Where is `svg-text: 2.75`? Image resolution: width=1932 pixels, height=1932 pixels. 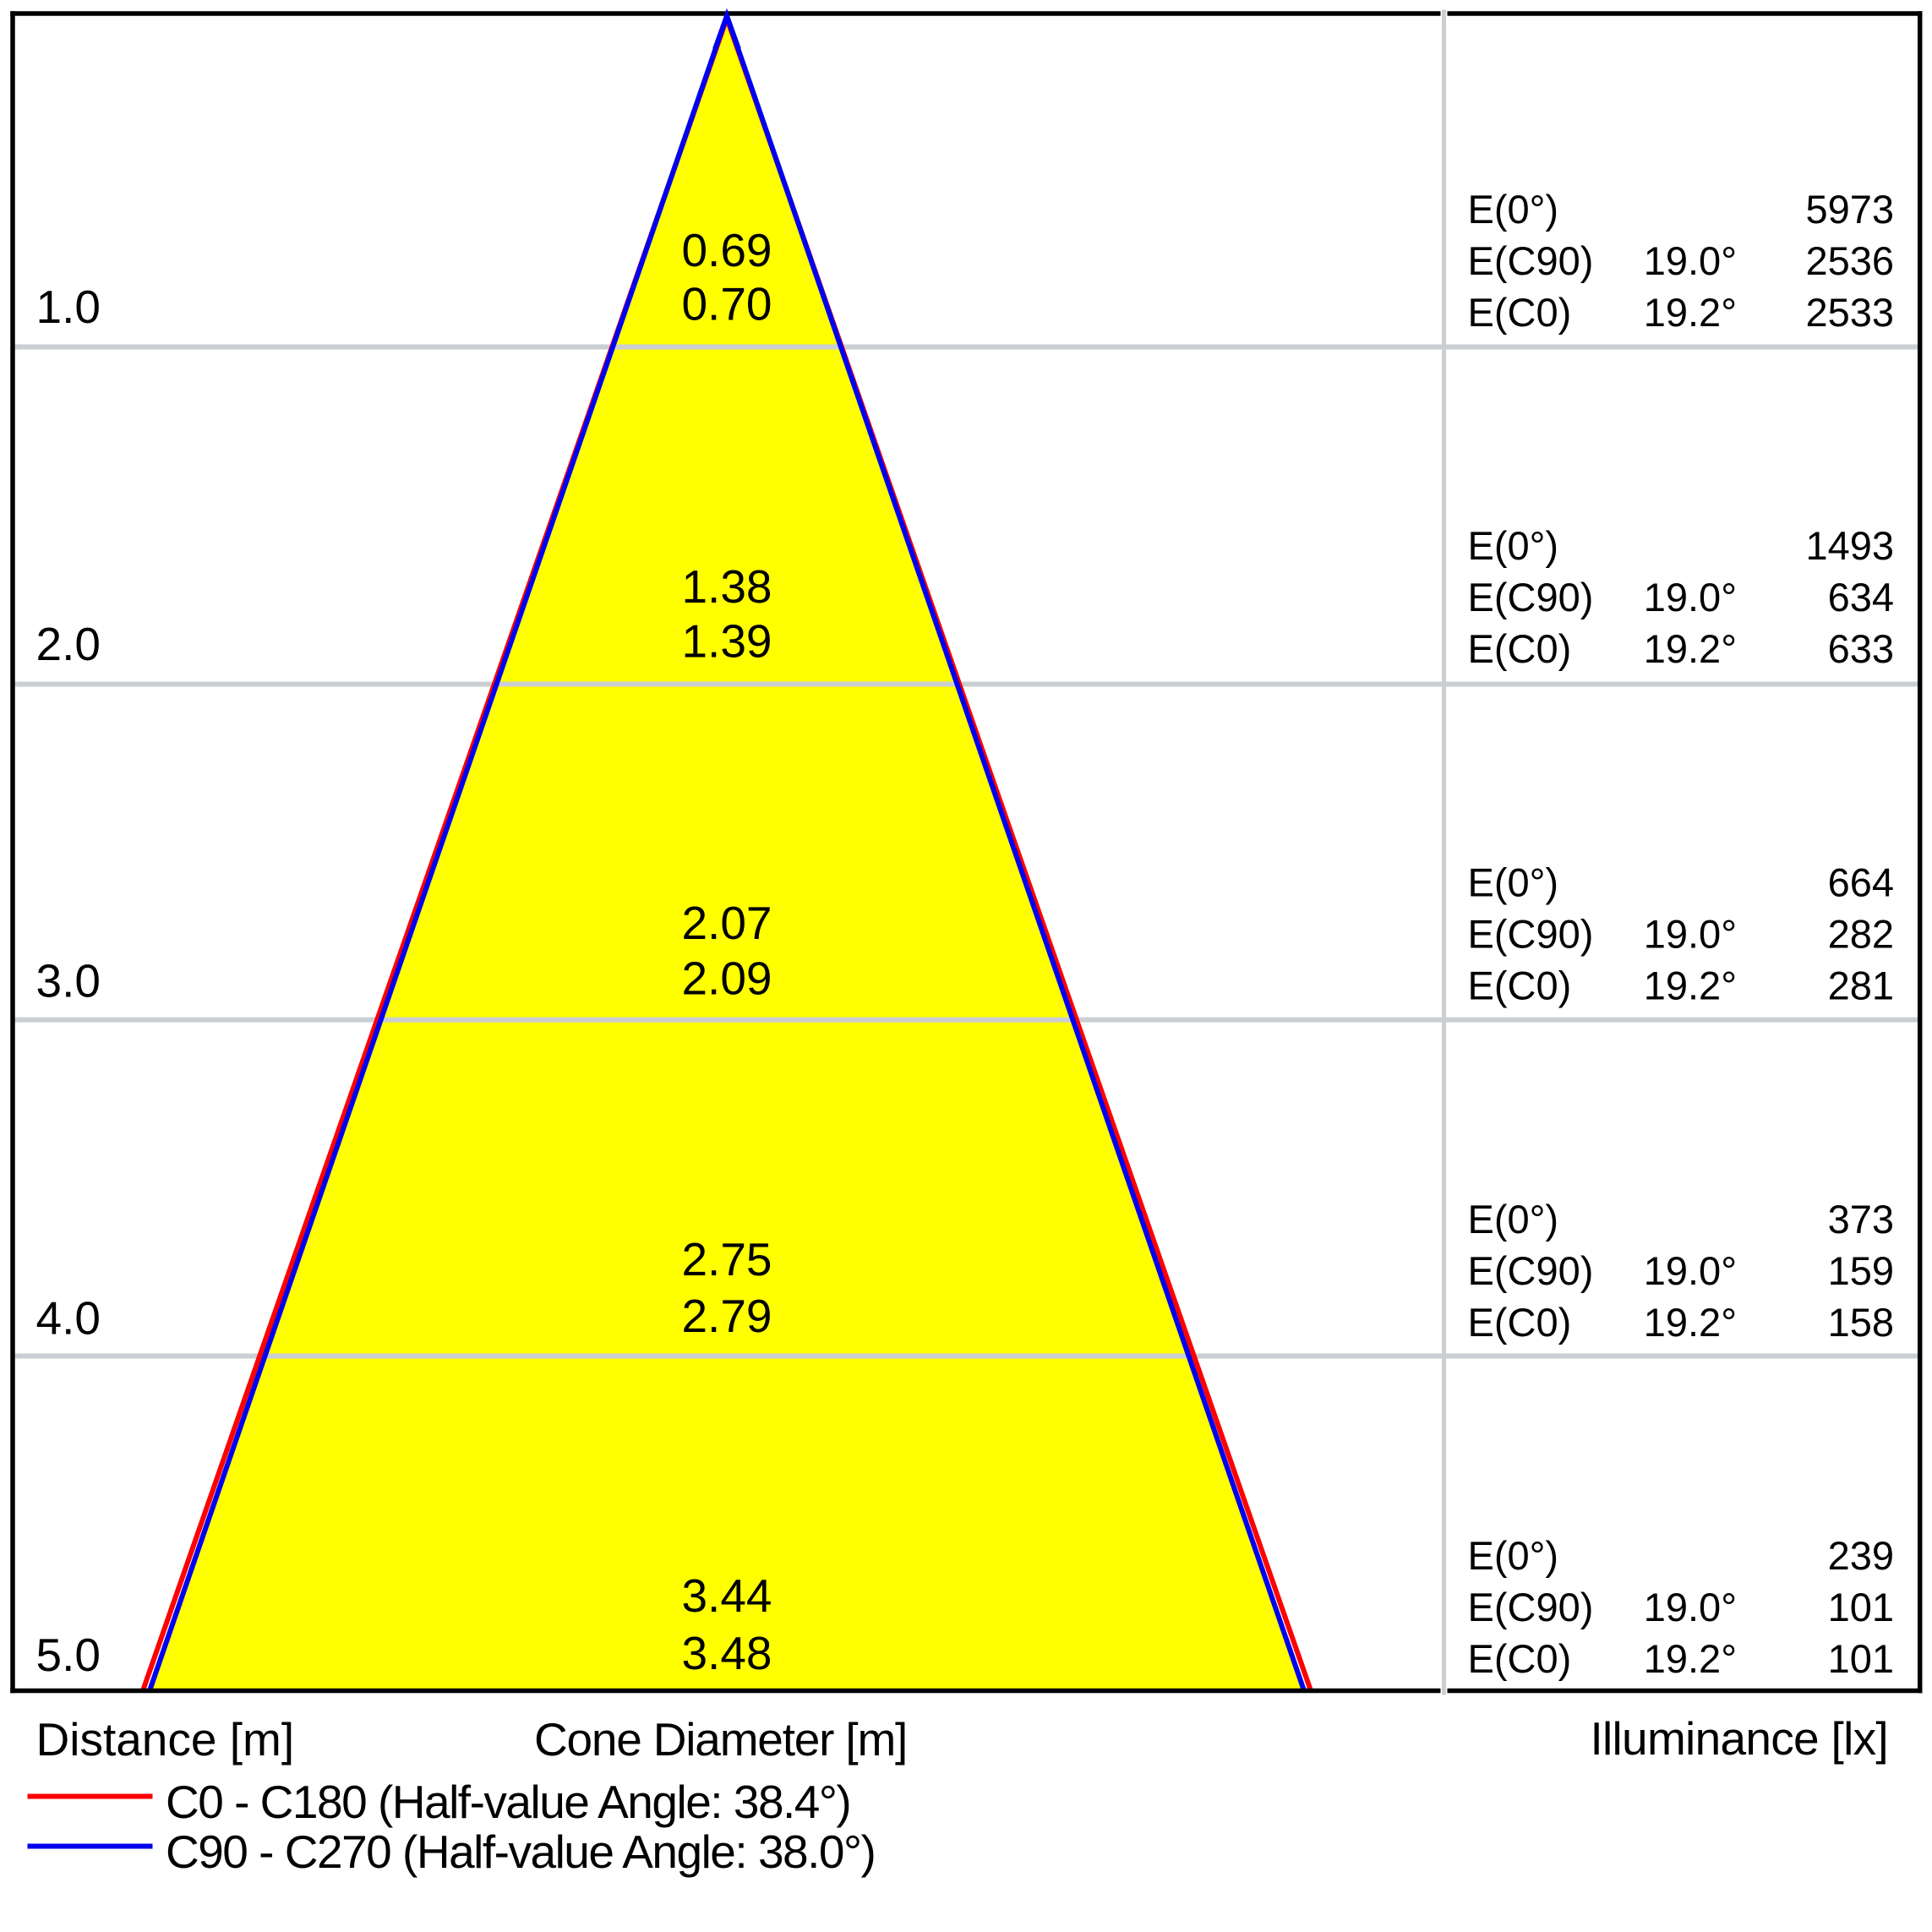 svg-text: 2.75 is located at coordinates (726, 1259).